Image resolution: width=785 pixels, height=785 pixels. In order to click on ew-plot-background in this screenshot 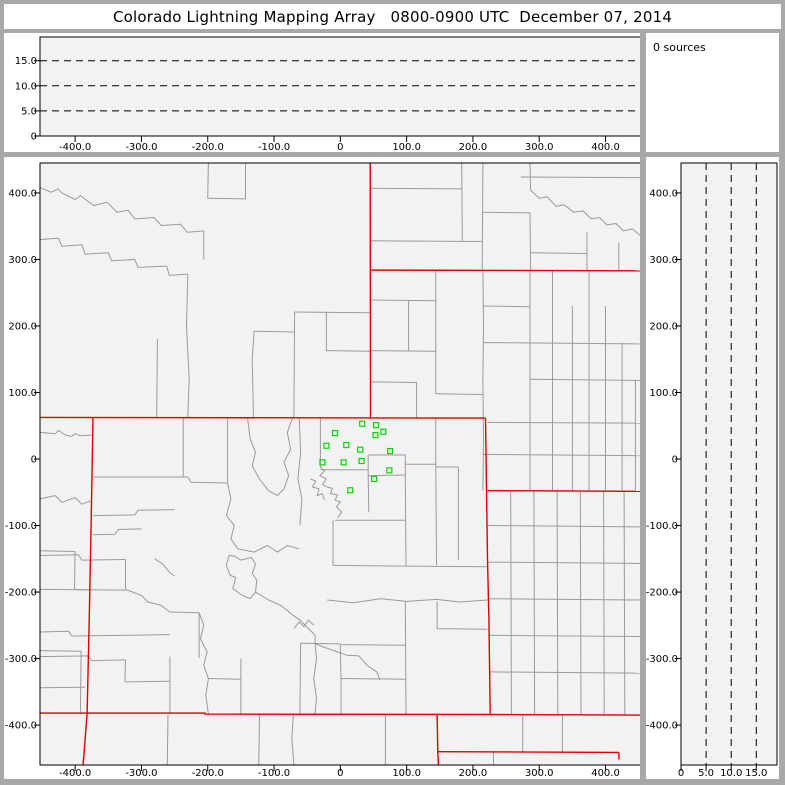, I will do `click(340, 86)`.